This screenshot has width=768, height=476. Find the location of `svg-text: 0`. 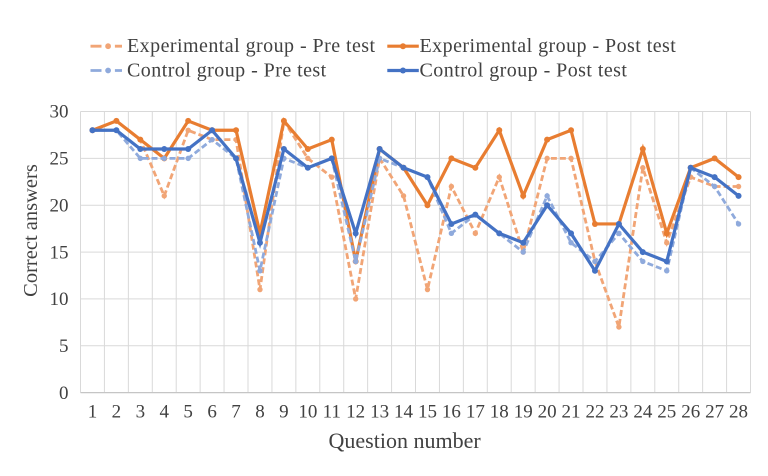

svg-text: 0 is located at coordinates (64, 393).